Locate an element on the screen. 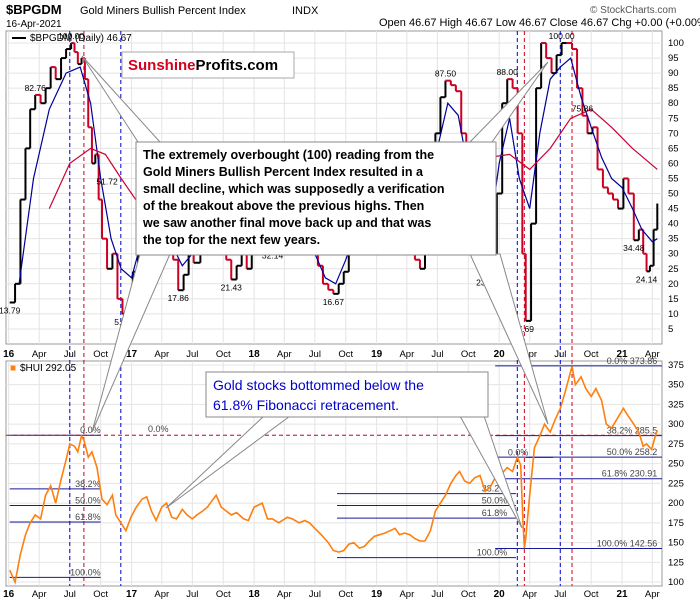  top-y-tick-label: 10 is located at coordinates (673, 314).